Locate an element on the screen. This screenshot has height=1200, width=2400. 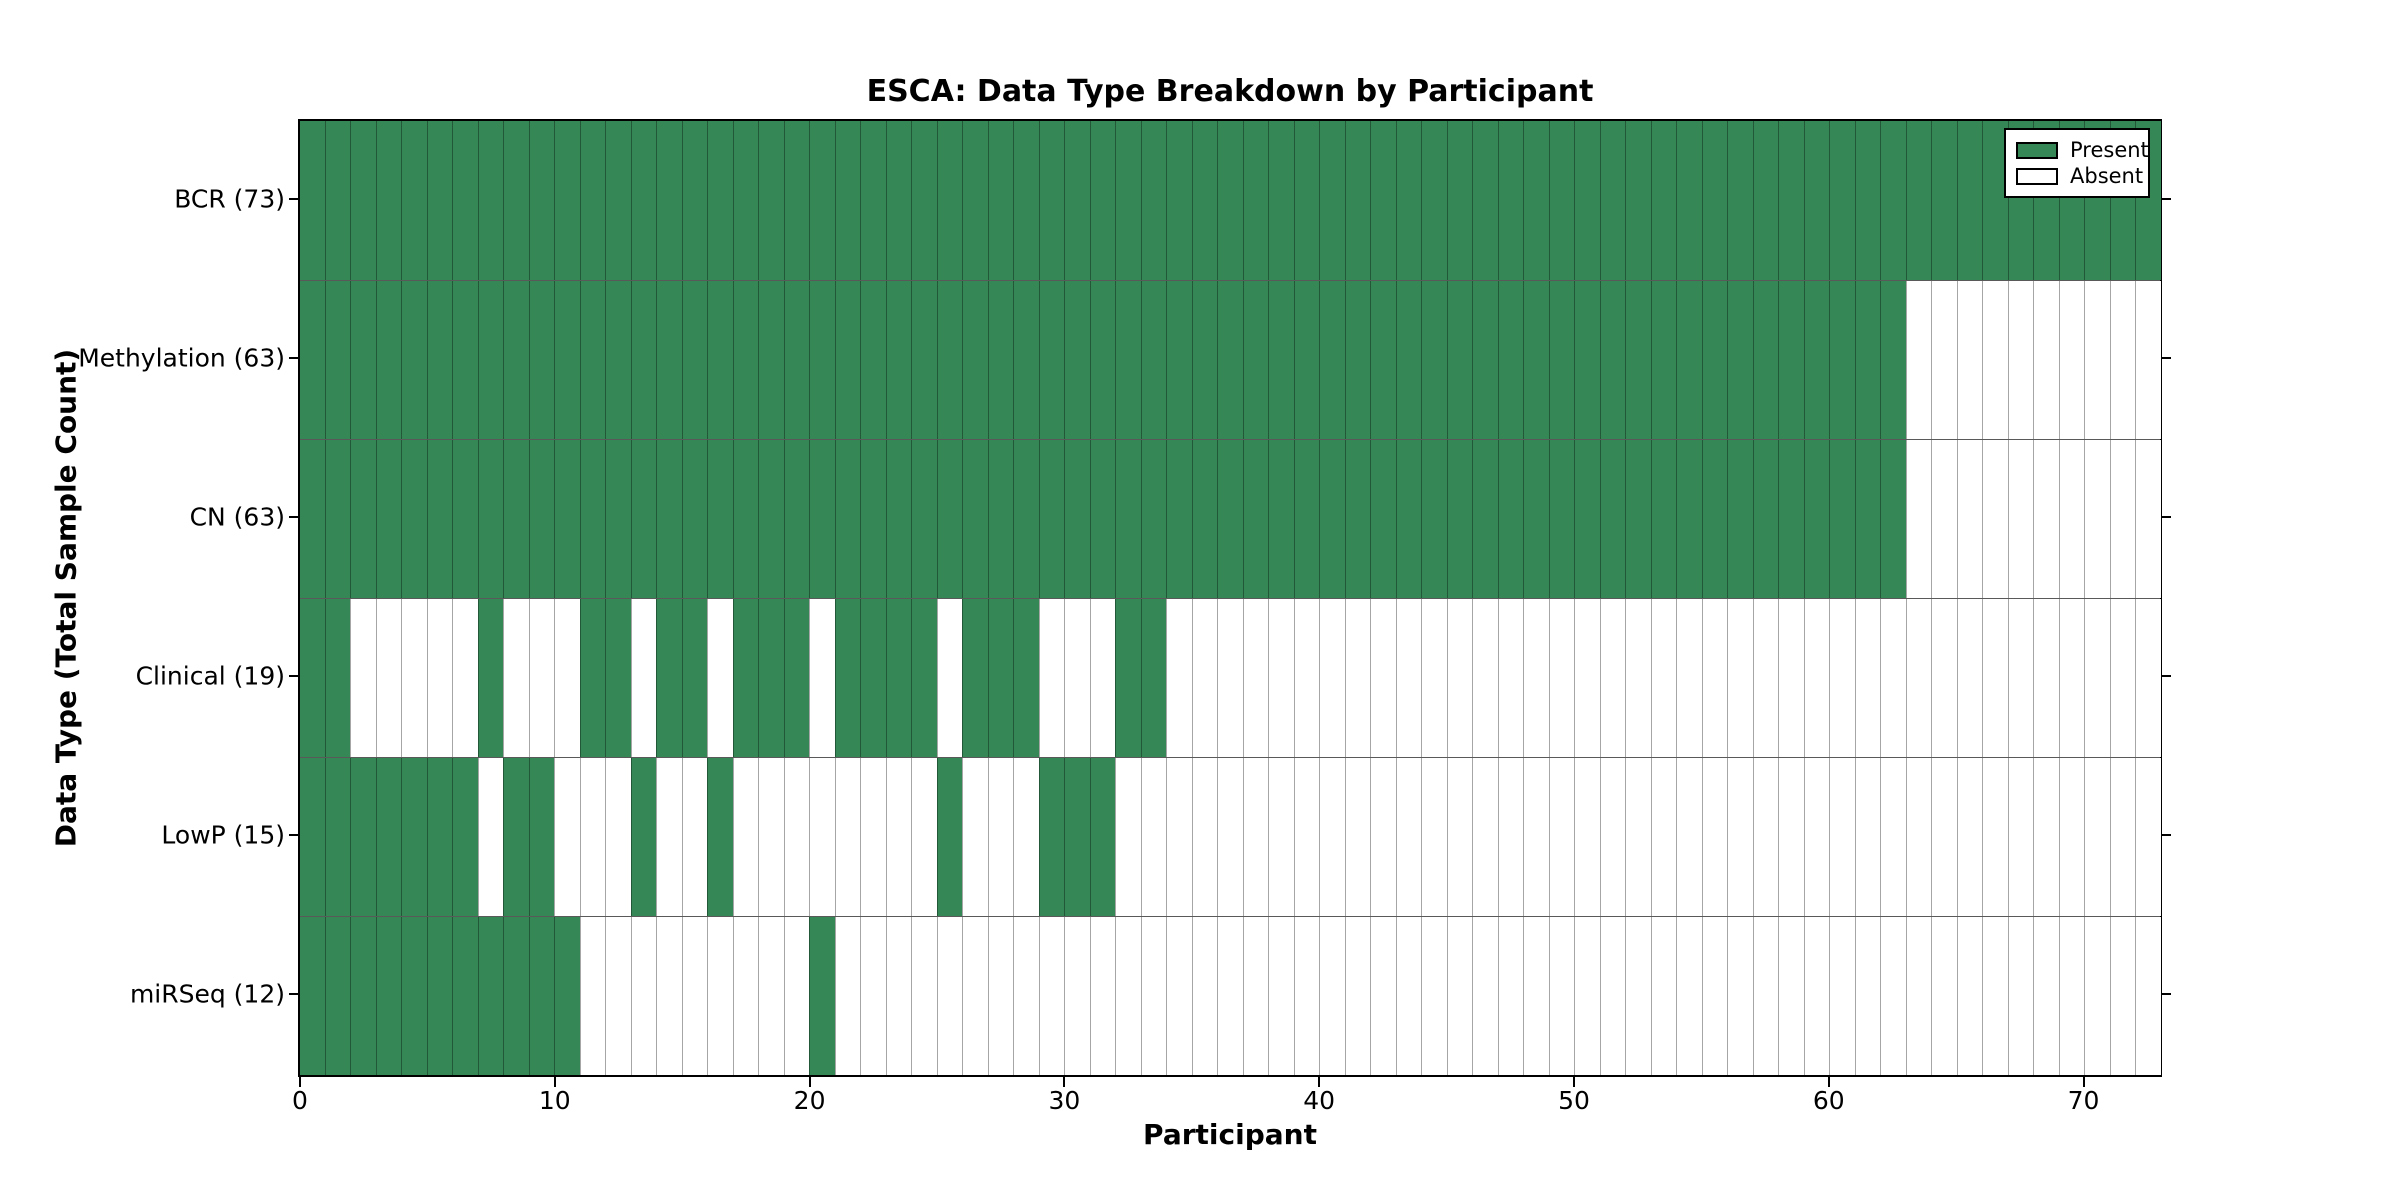
legend-swatch-present-icon is located at coordinates (2037, 150).